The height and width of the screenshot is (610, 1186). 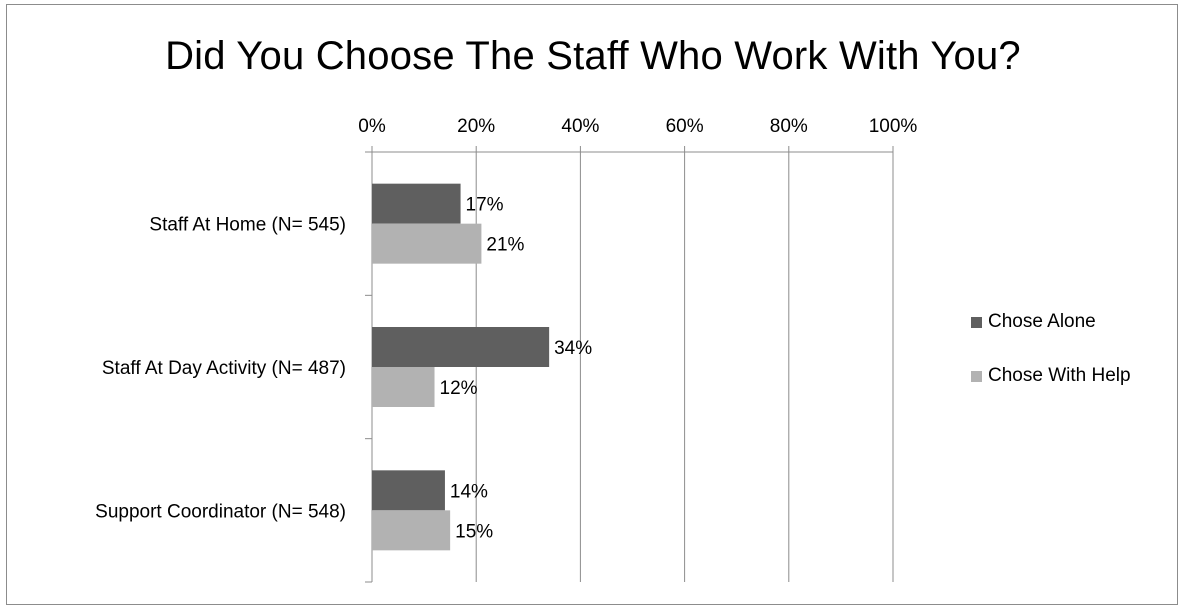 I want to click on data-label: 14%, so click(x=469, y=491).